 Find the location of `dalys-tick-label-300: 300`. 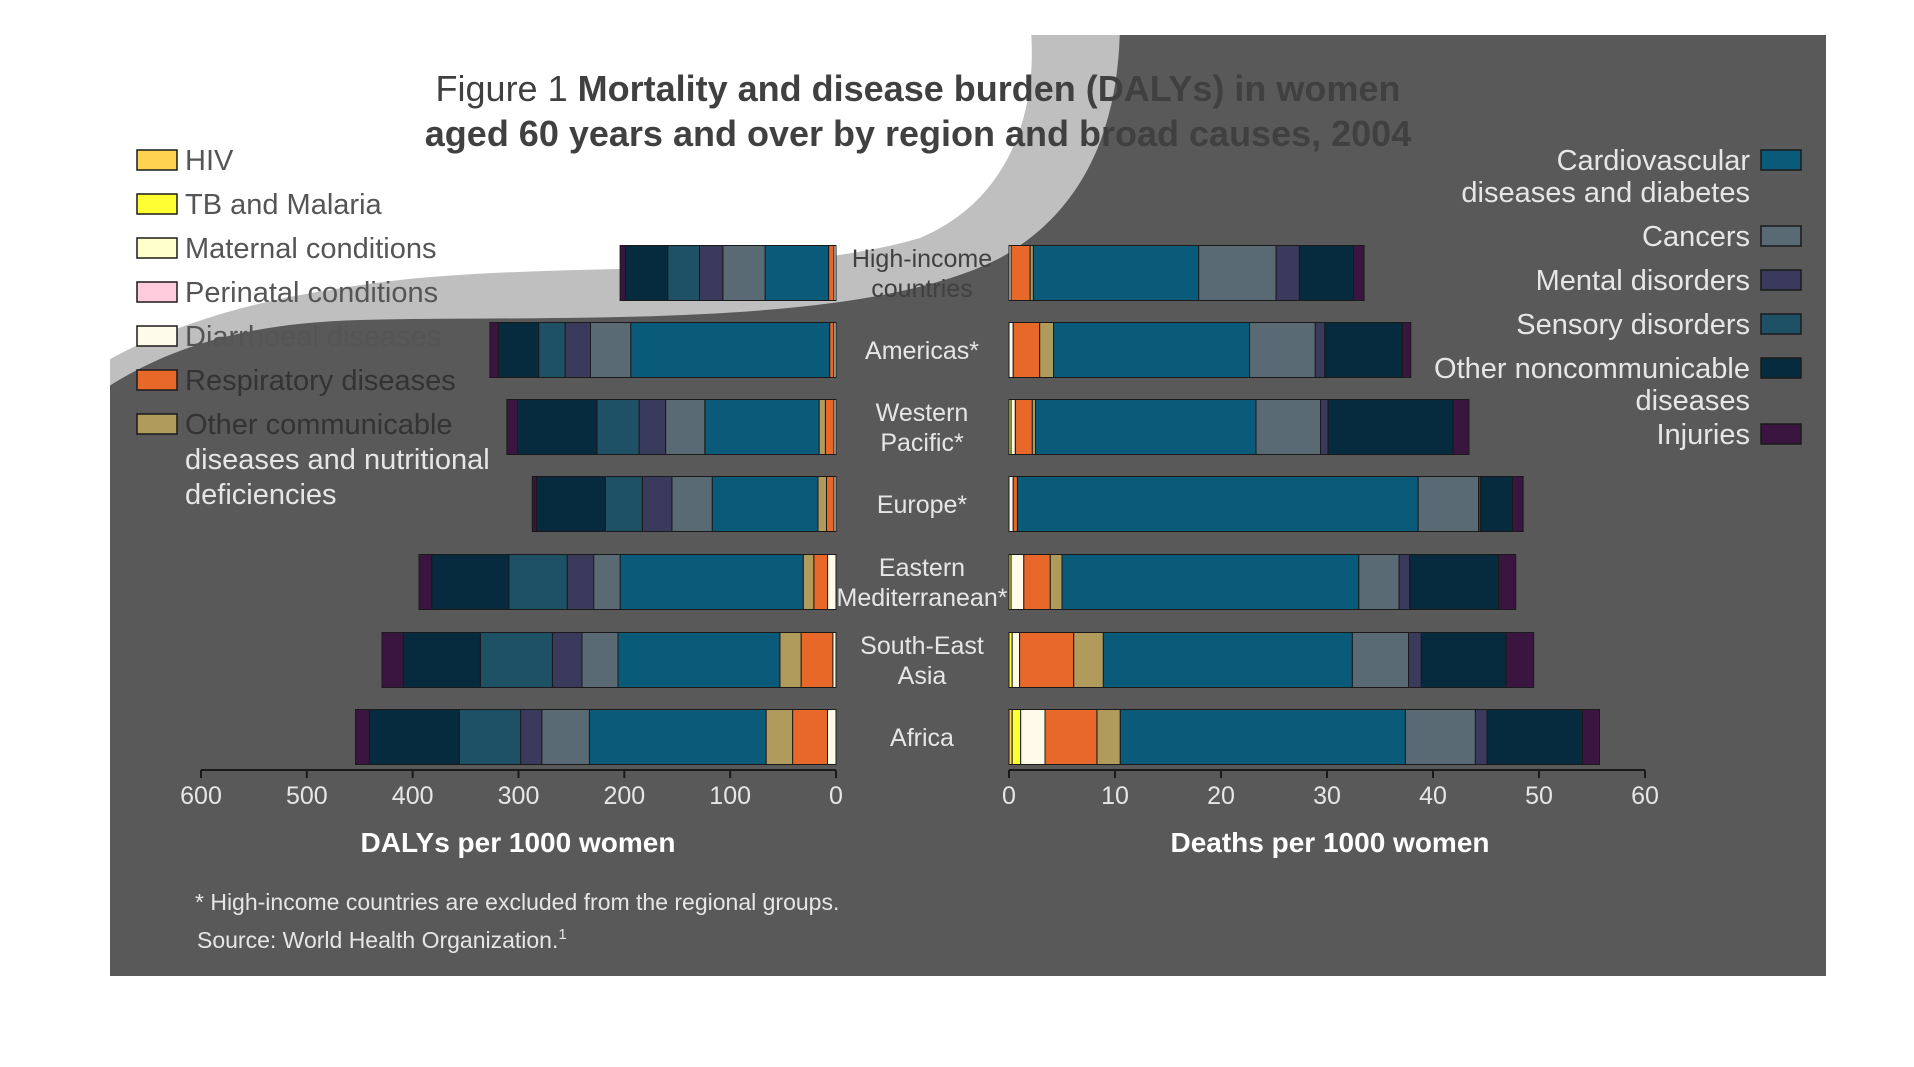

dalys-tick-label-300: 300 is located at coordinates (519, 796).